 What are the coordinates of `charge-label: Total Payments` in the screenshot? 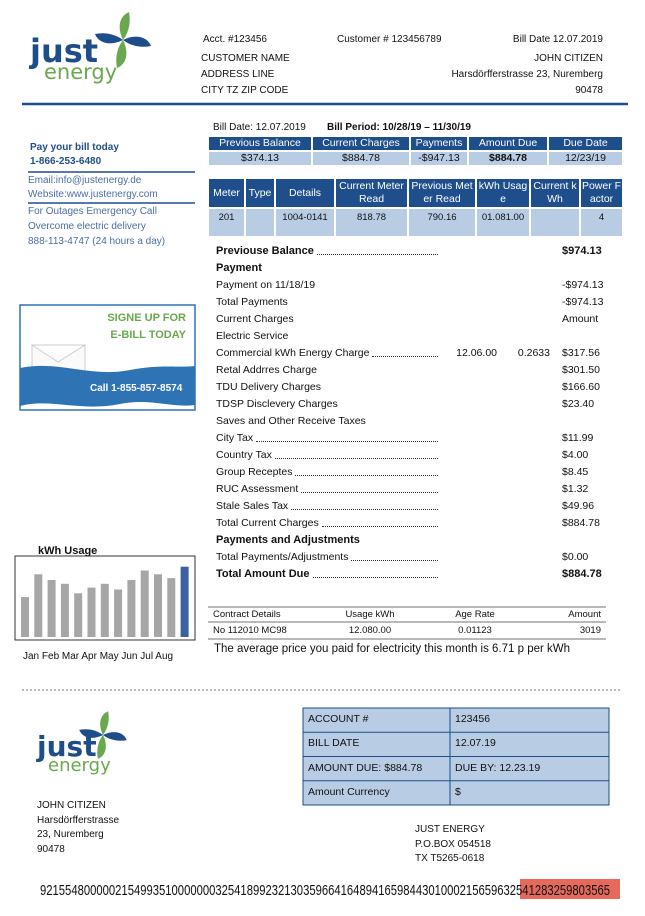 It's located at (252, 302).